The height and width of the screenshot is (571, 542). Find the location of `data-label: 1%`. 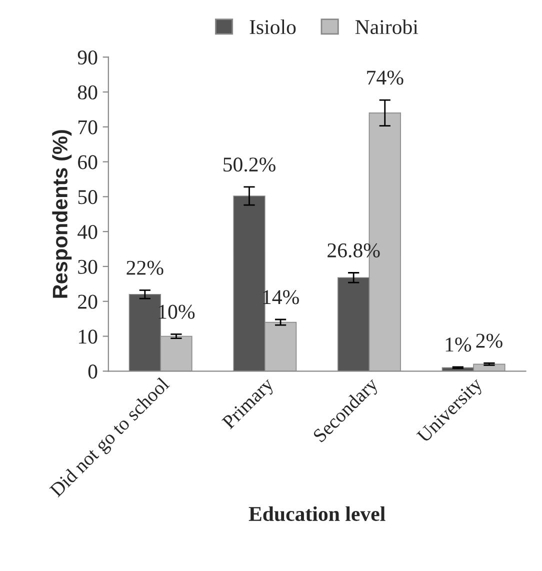

data-label: 1% is located at coordinates (459, 345).